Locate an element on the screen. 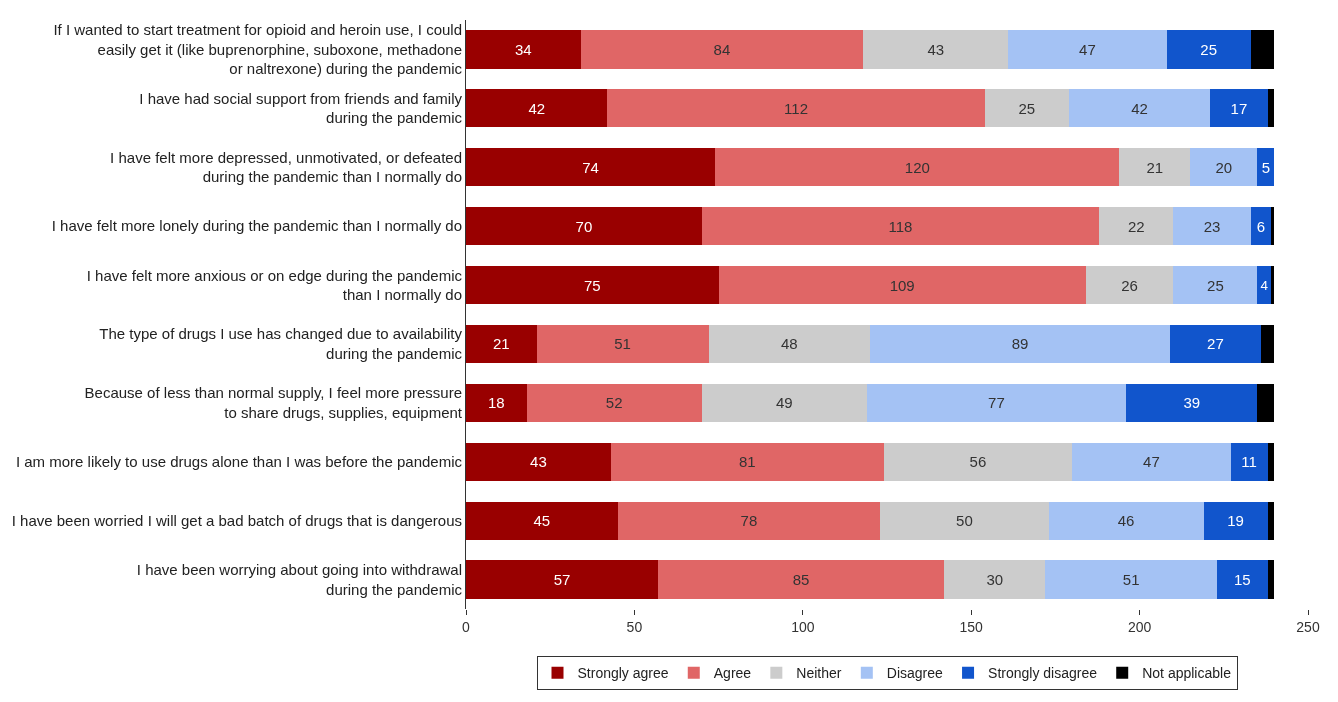 The width and height of the screenshot is (1338, 702). data-label: 50 is located at coordinates (964, 521).